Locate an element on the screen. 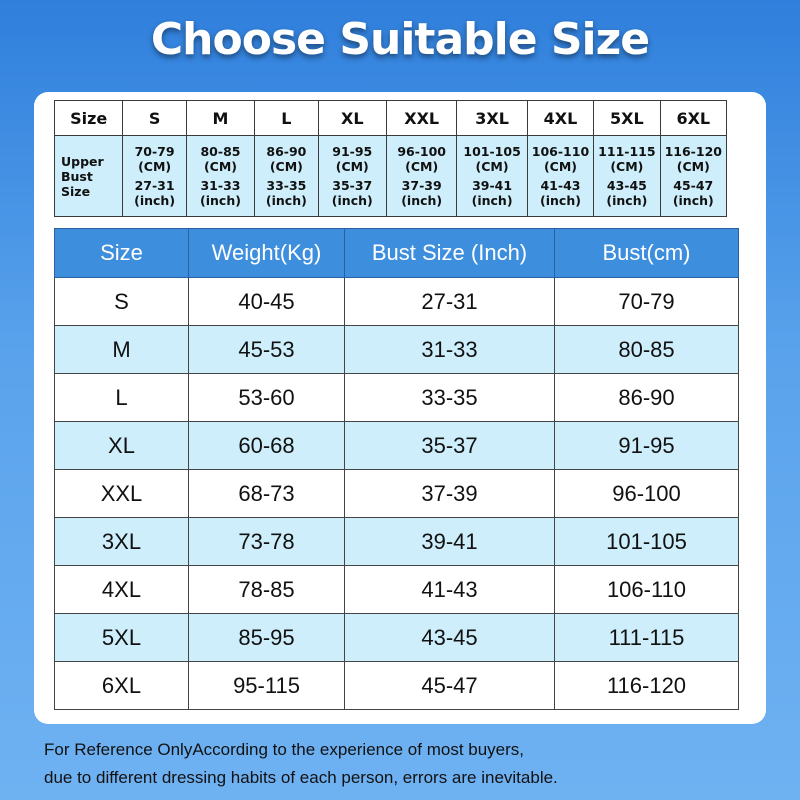  upper-bust-cell: 86-90 (CM) 33-35 (inch) is located at coordinates (286, 176).